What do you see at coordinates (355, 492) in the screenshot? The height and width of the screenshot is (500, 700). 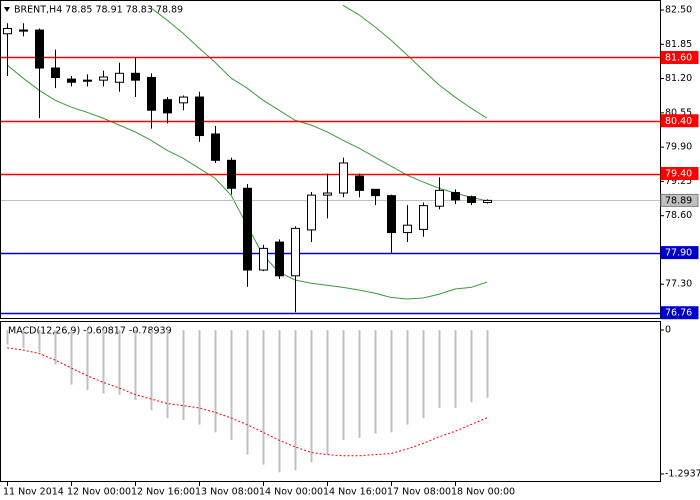 I see `x-tick-label: 14 Nov 16:00` at bounding box center [355, 492].